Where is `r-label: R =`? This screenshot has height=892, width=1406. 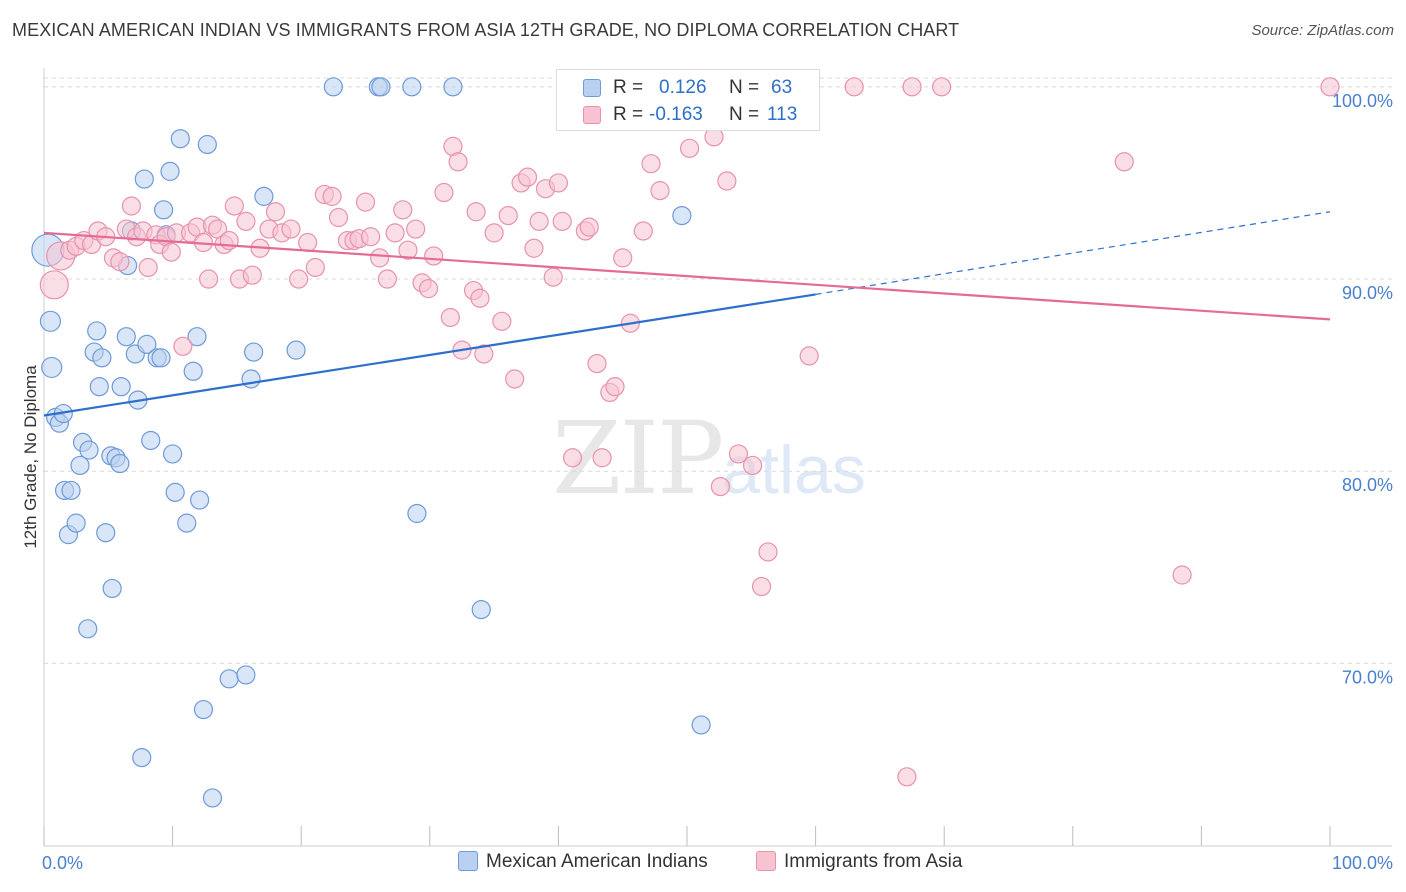 r-label: R = is located at coordinates (628, 114).